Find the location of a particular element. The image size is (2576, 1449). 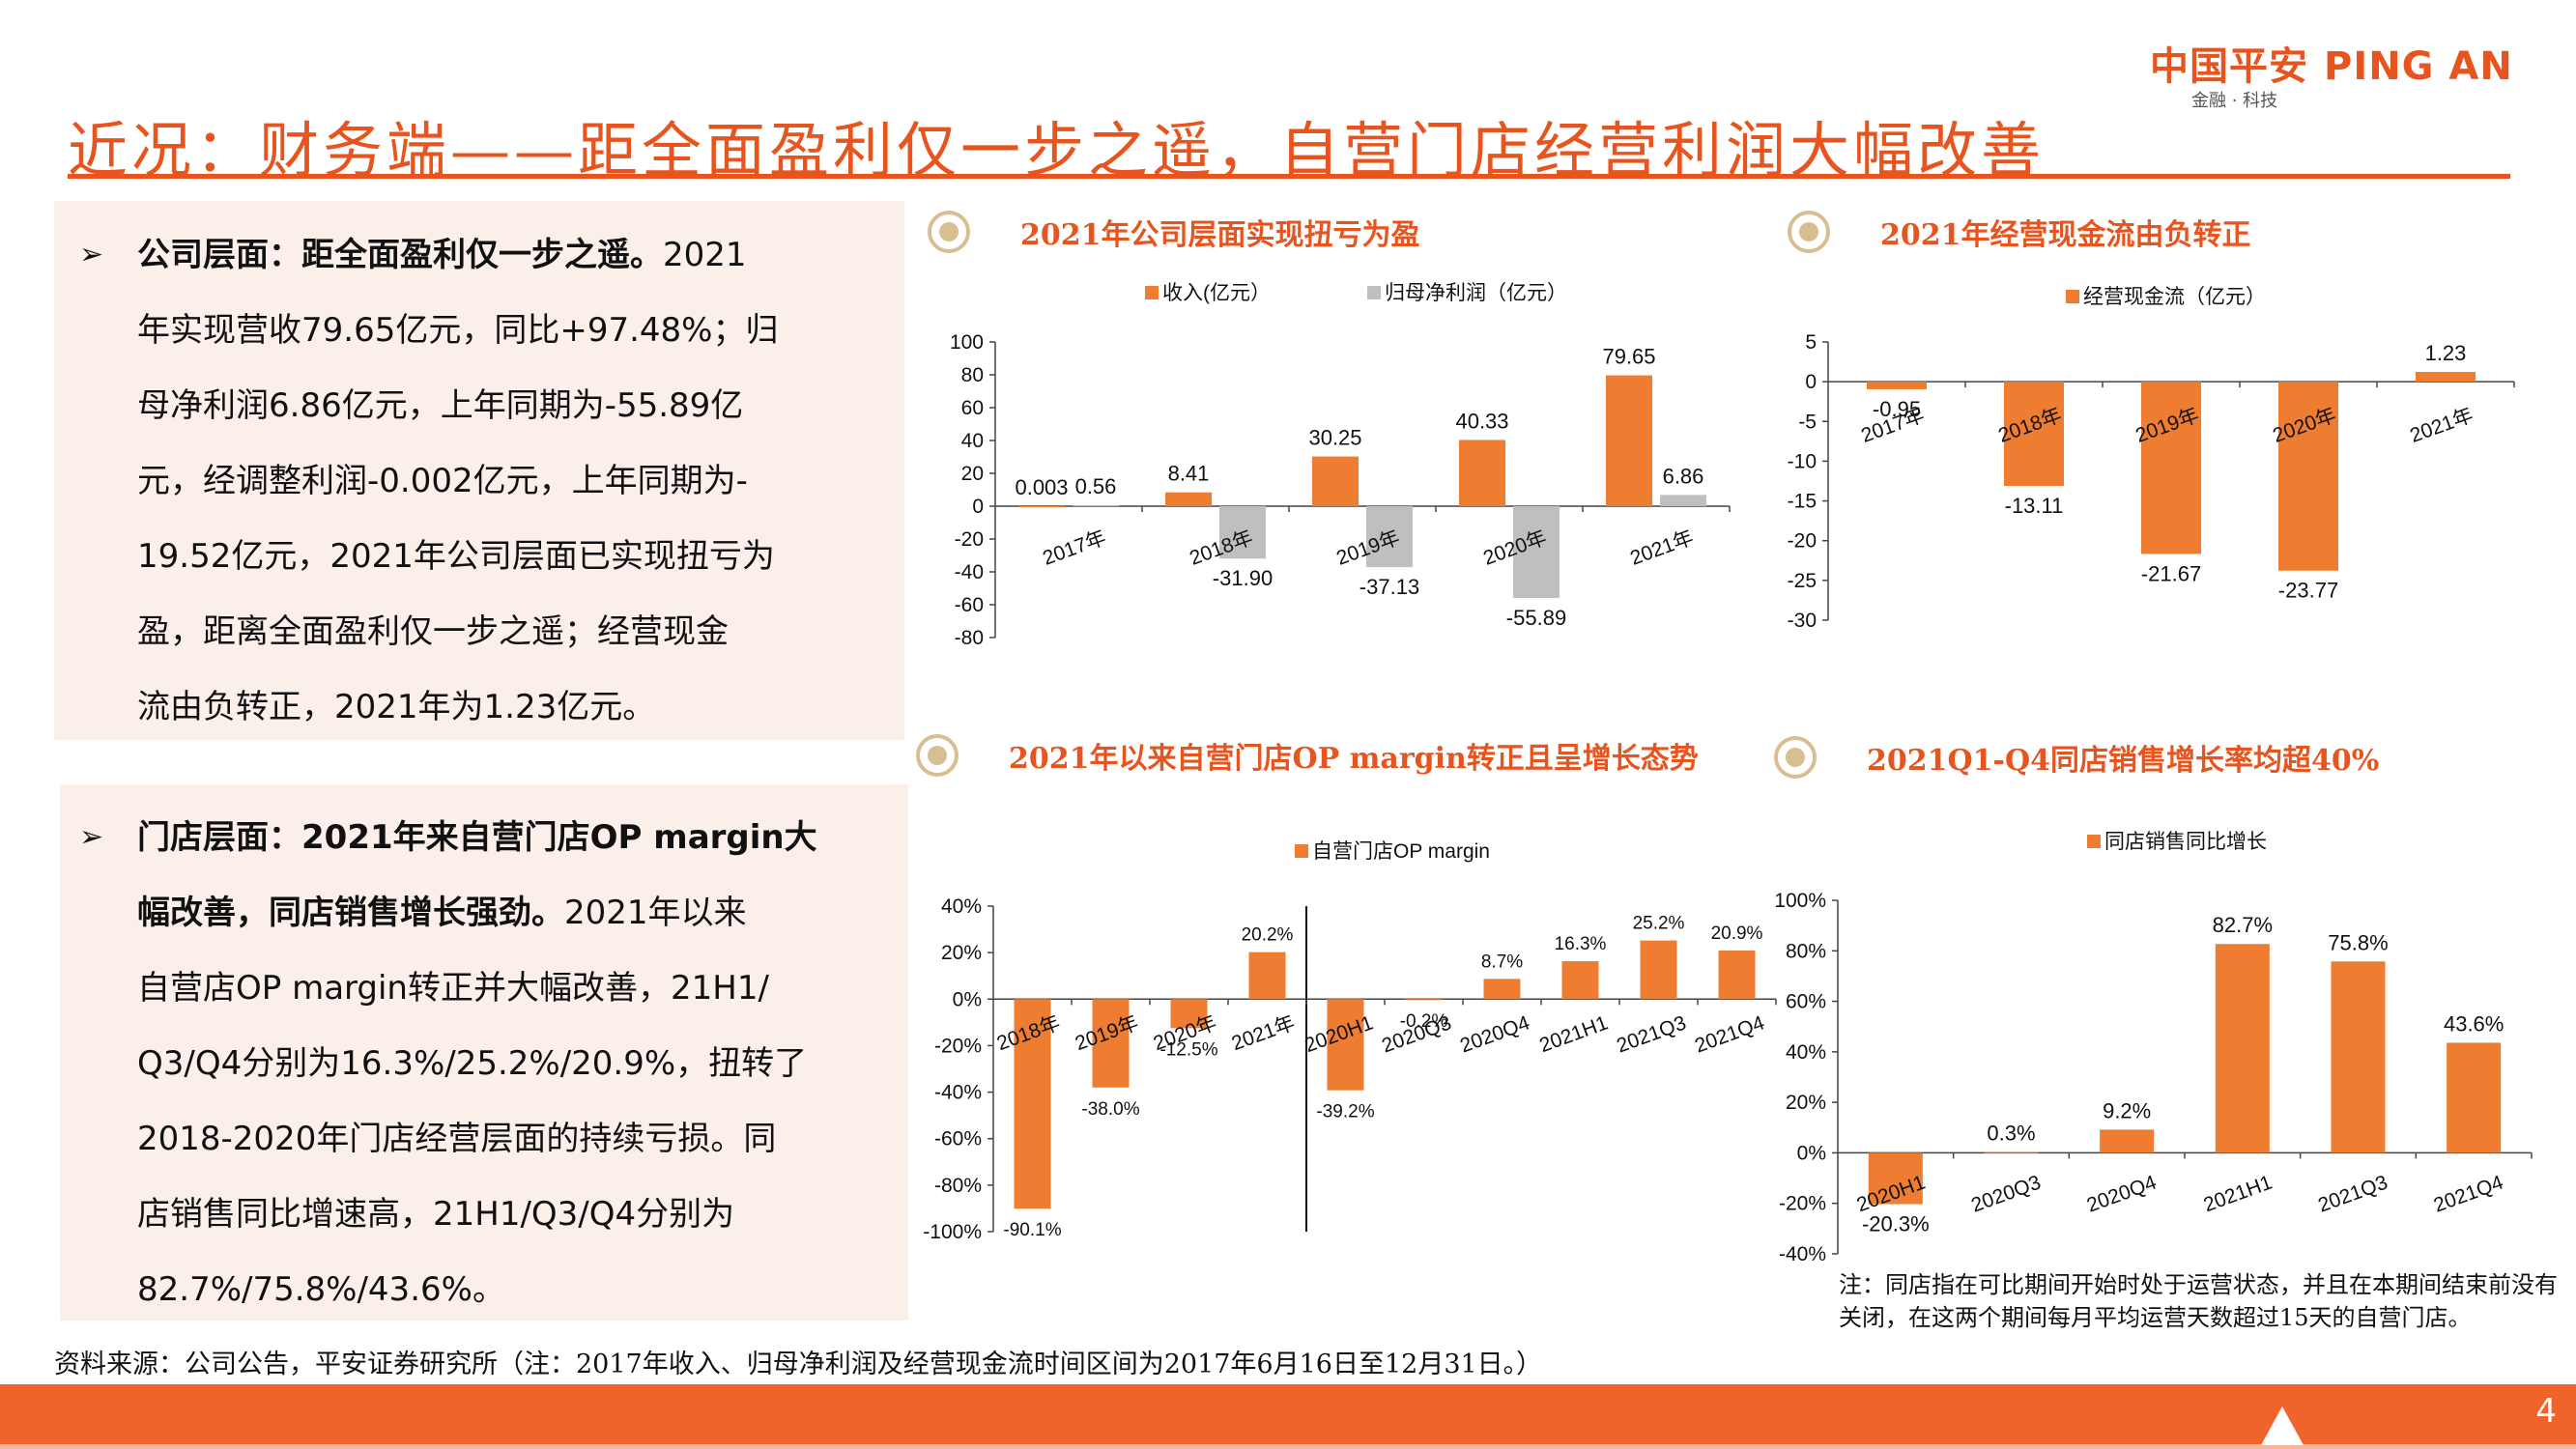

store-level-line-5: 82.7%/75.8%/43.6%。 is located at coordinates (321, 1289).